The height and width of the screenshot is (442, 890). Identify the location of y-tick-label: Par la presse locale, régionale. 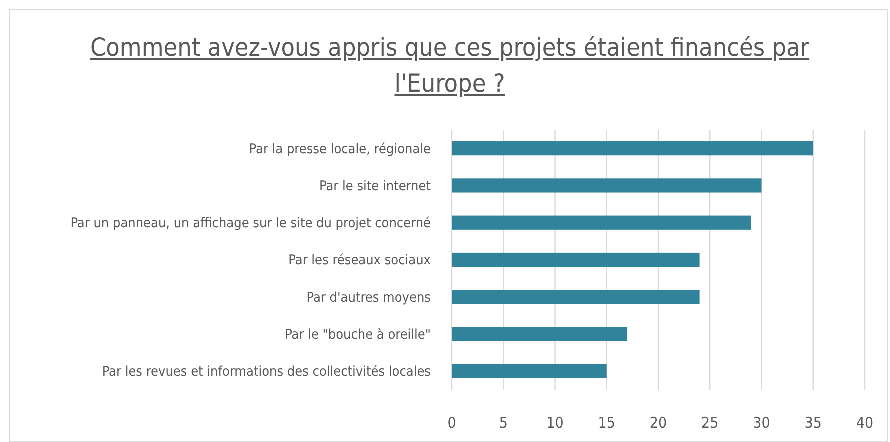
(340, 149).